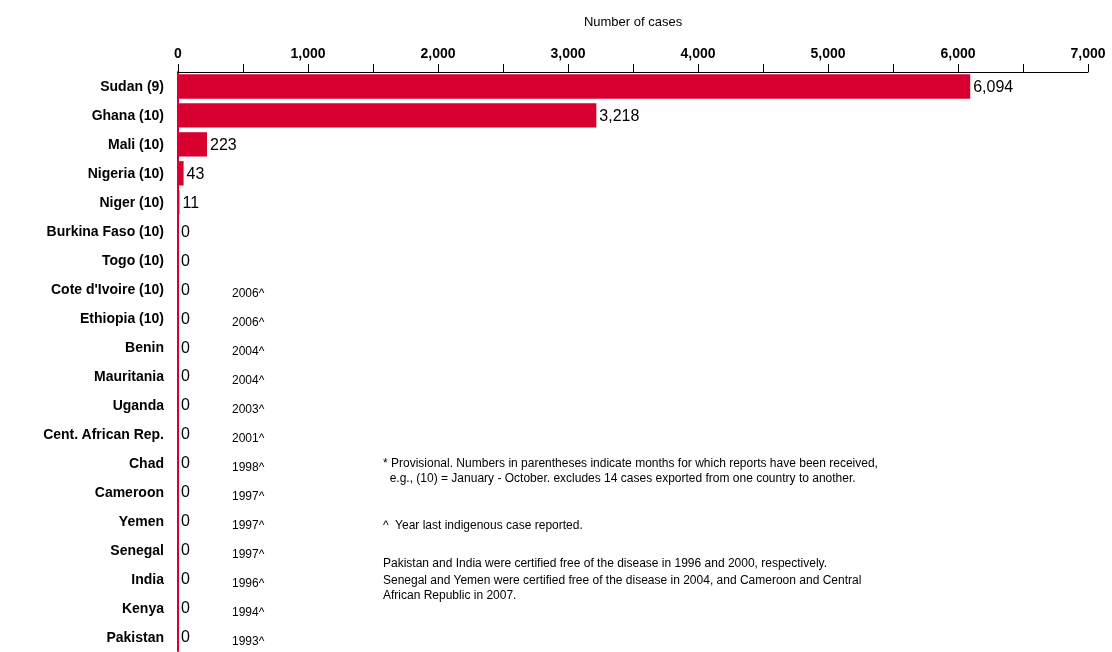 The height and width of the screenshot is (652, 1112). Describe the element at coordinates (135, 636) in the screenshot. I see `y-tick-label: Pakistan` at that location.